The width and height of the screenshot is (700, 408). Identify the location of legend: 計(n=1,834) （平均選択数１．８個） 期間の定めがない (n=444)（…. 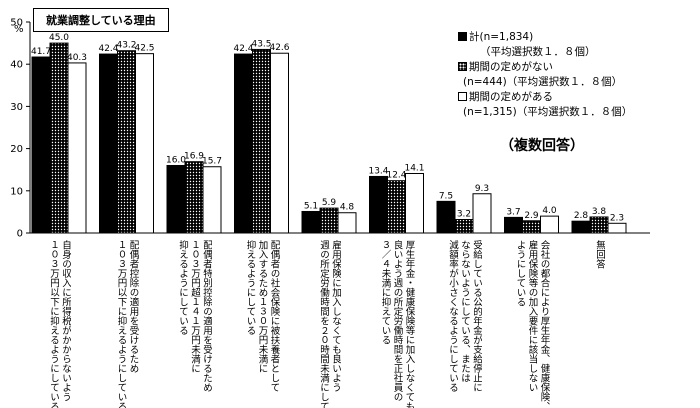
(578, 75).